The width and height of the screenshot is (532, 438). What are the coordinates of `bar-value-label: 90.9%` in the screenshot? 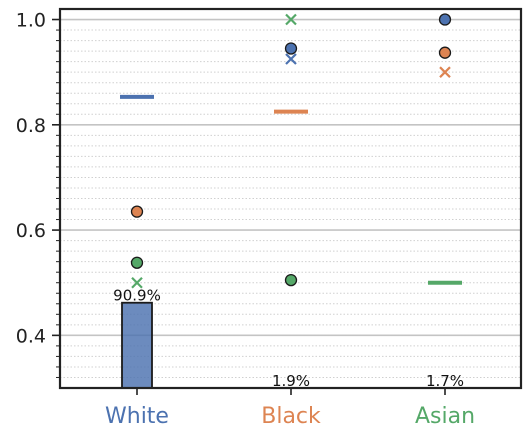 It's located at (137, 296).